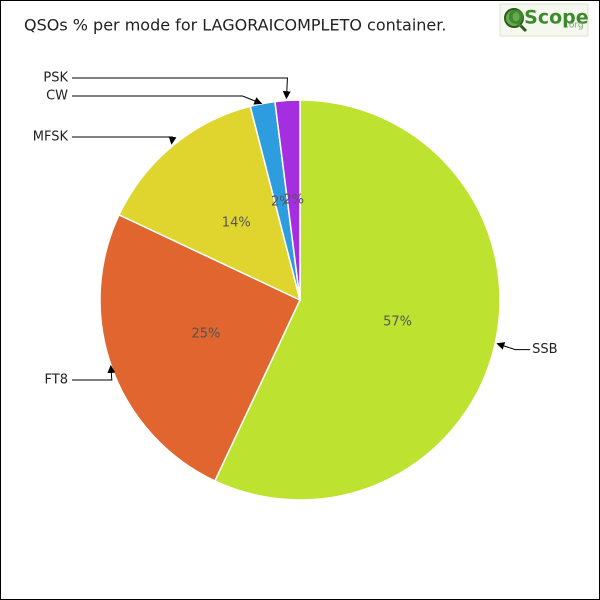  What do you see at coordinates (205, 333) in the screenshot?
I see `value-label: 25%` at bounding box center [205, 333].